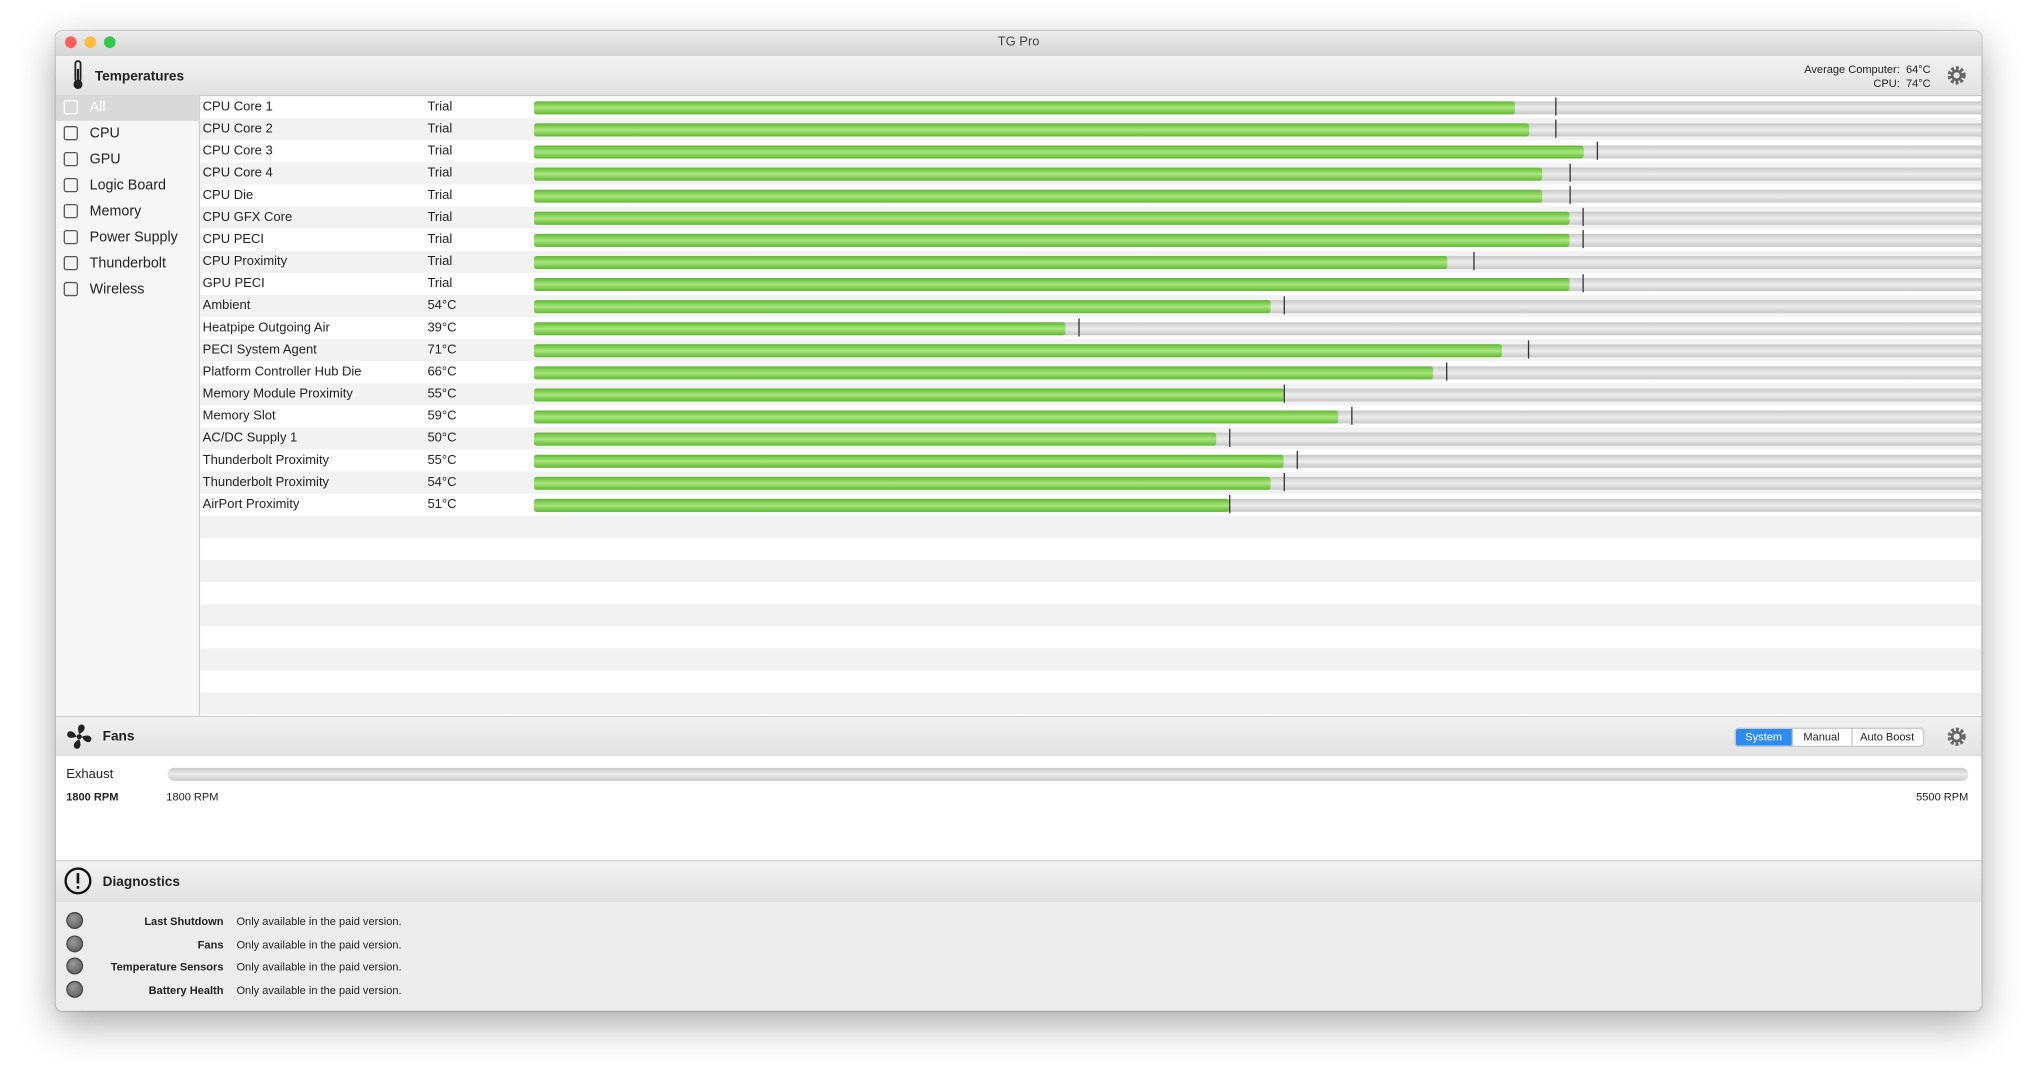 Image resolution: width=2032 pixels, height=1089 pixels. Describe the element at coordinates (79, 736) in the screenshot. I see `fan-icon` at that location.